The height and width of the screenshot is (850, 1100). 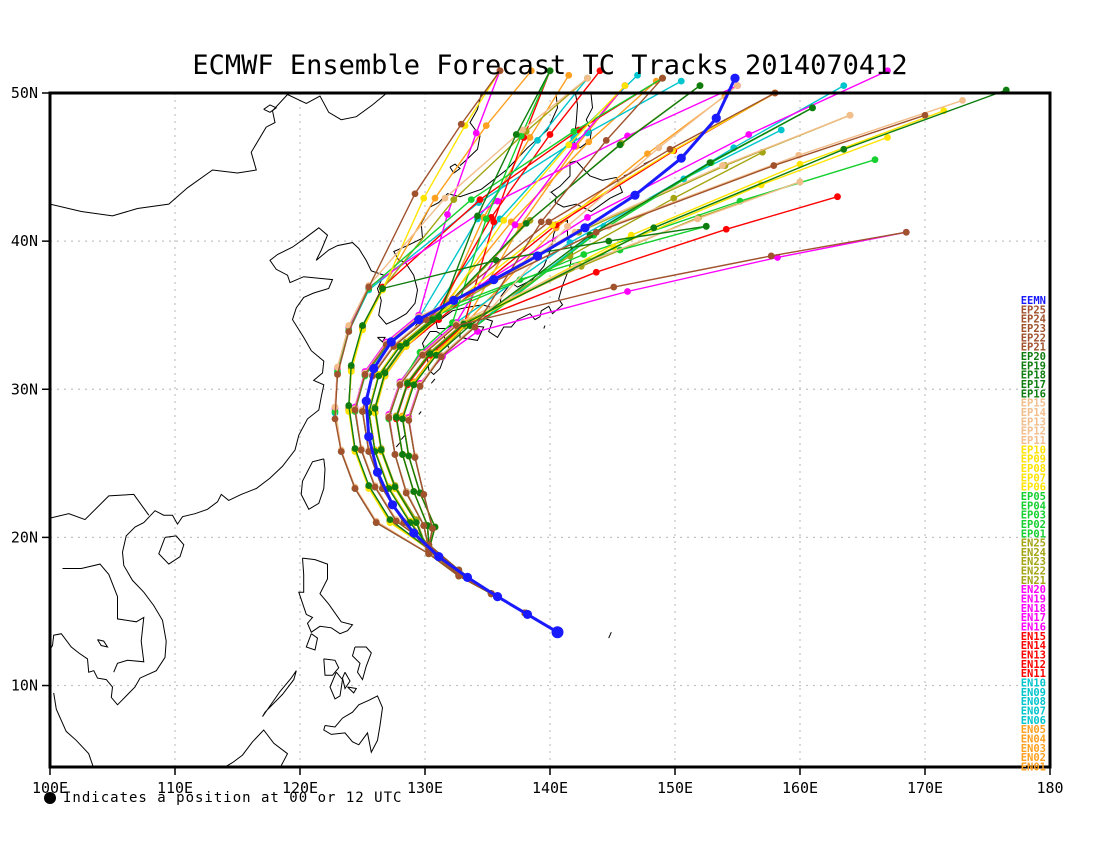 I want to click on legend-entry-EP02: EP02, so click(x=1033, y=525).